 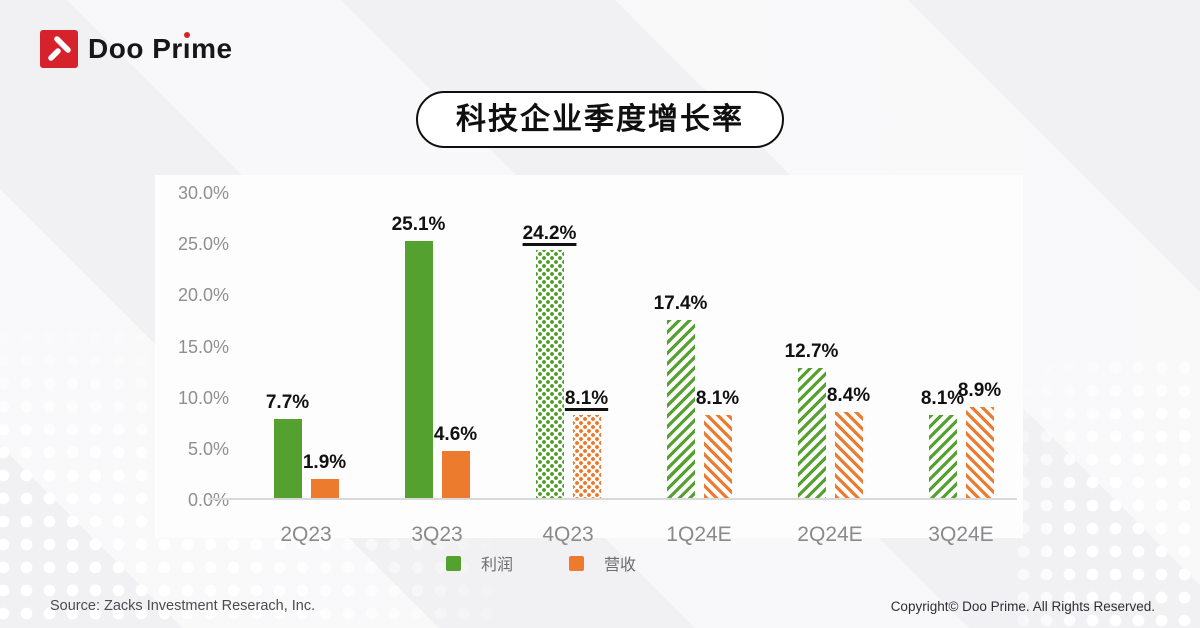 I want to click on x-tick-3q23: 3Q23, so click(x=437, y=534).